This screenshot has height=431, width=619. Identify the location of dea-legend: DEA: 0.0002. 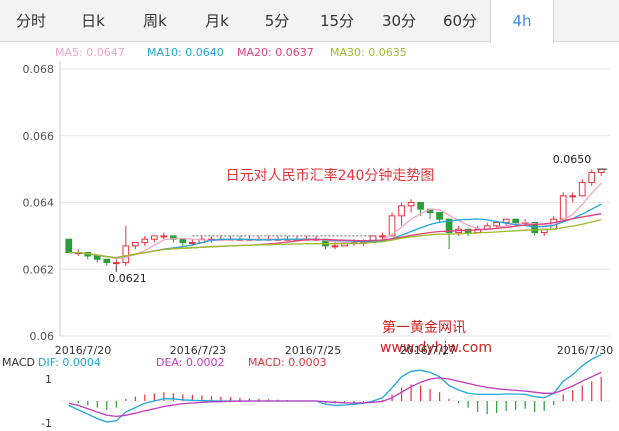
(190, 362).